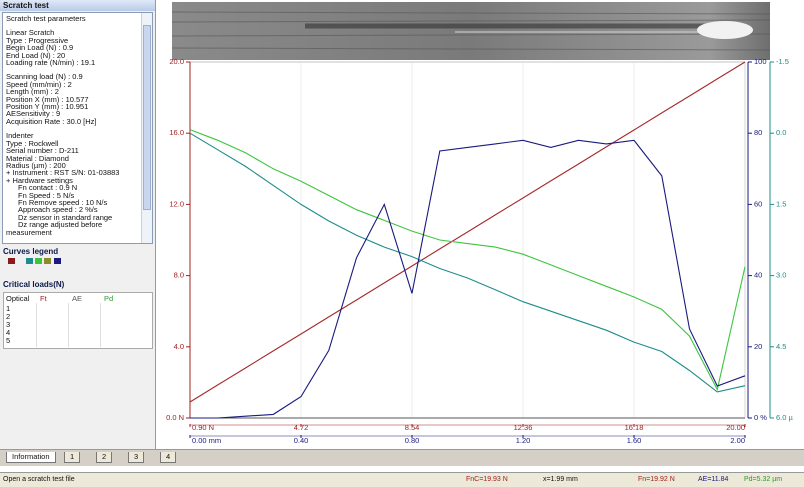  What do you see at coordinates (18, 298) in the screenshot?
I see `column-header: Optical` at bounding box center [18, 298].